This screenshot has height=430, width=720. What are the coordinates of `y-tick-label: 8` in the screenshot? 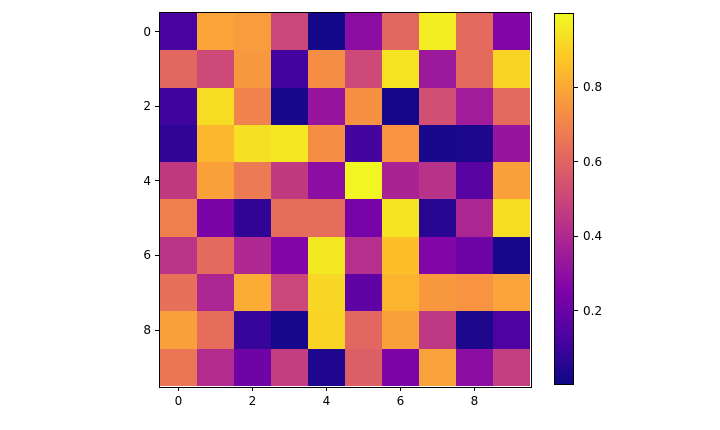 It's located at (147, 330).